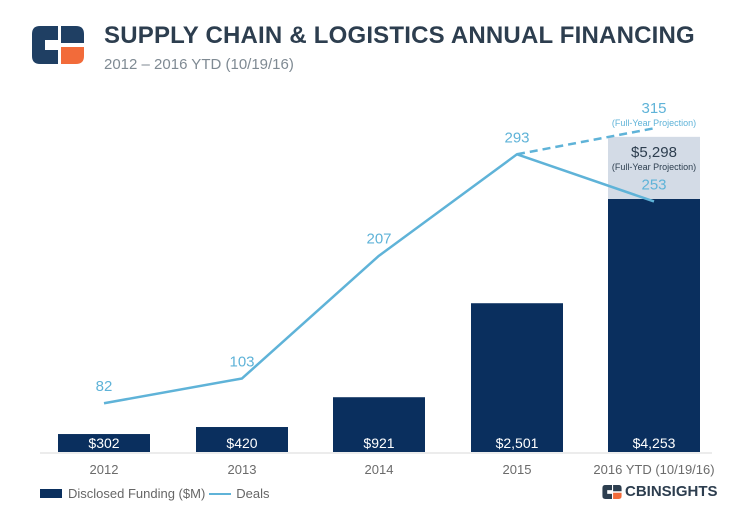  I want to click on legend-funding-swatch, so click(51, 493).